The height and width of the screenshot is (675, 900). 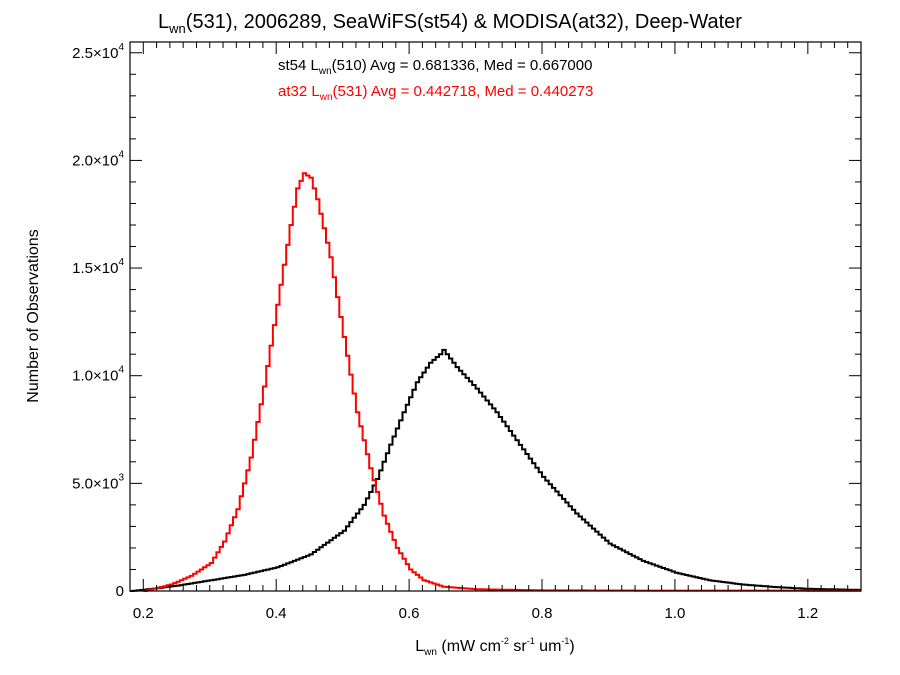 I want to click on y-tick-label: 1.5×10⁴, so click(x=98, y=267).